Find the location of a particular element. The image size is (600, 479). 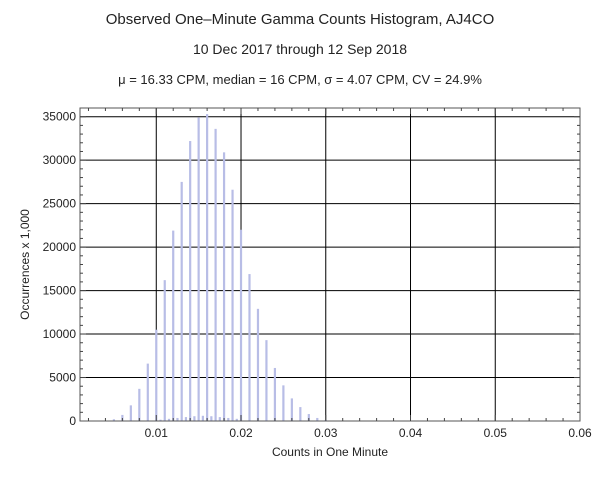

x-tick-label: 0.06 is located at coordinates (580, 433).